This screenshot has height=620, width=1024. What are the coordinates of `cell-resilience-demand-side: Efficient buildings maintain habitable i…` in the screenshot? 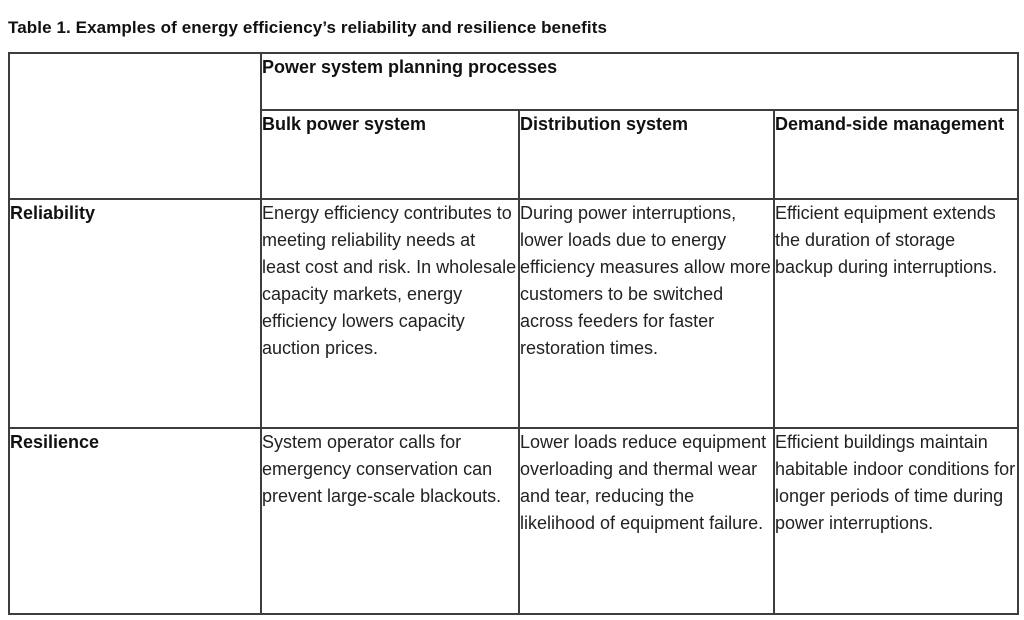 It's located at (896, 521).